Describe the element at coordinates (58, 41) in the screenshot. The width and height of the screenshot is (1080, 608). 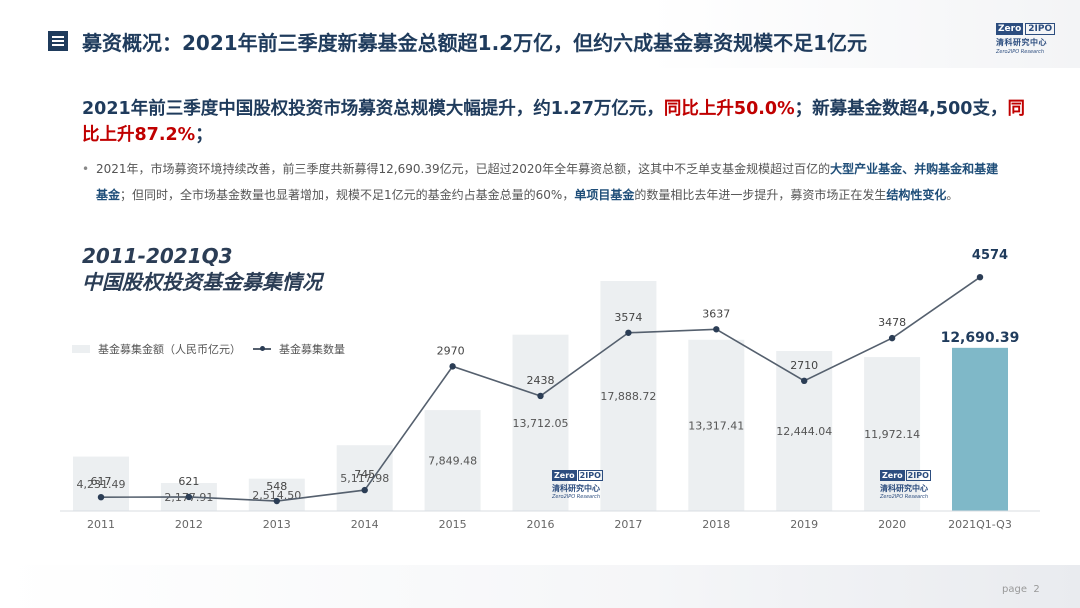
I see `menu-icon` at that location.